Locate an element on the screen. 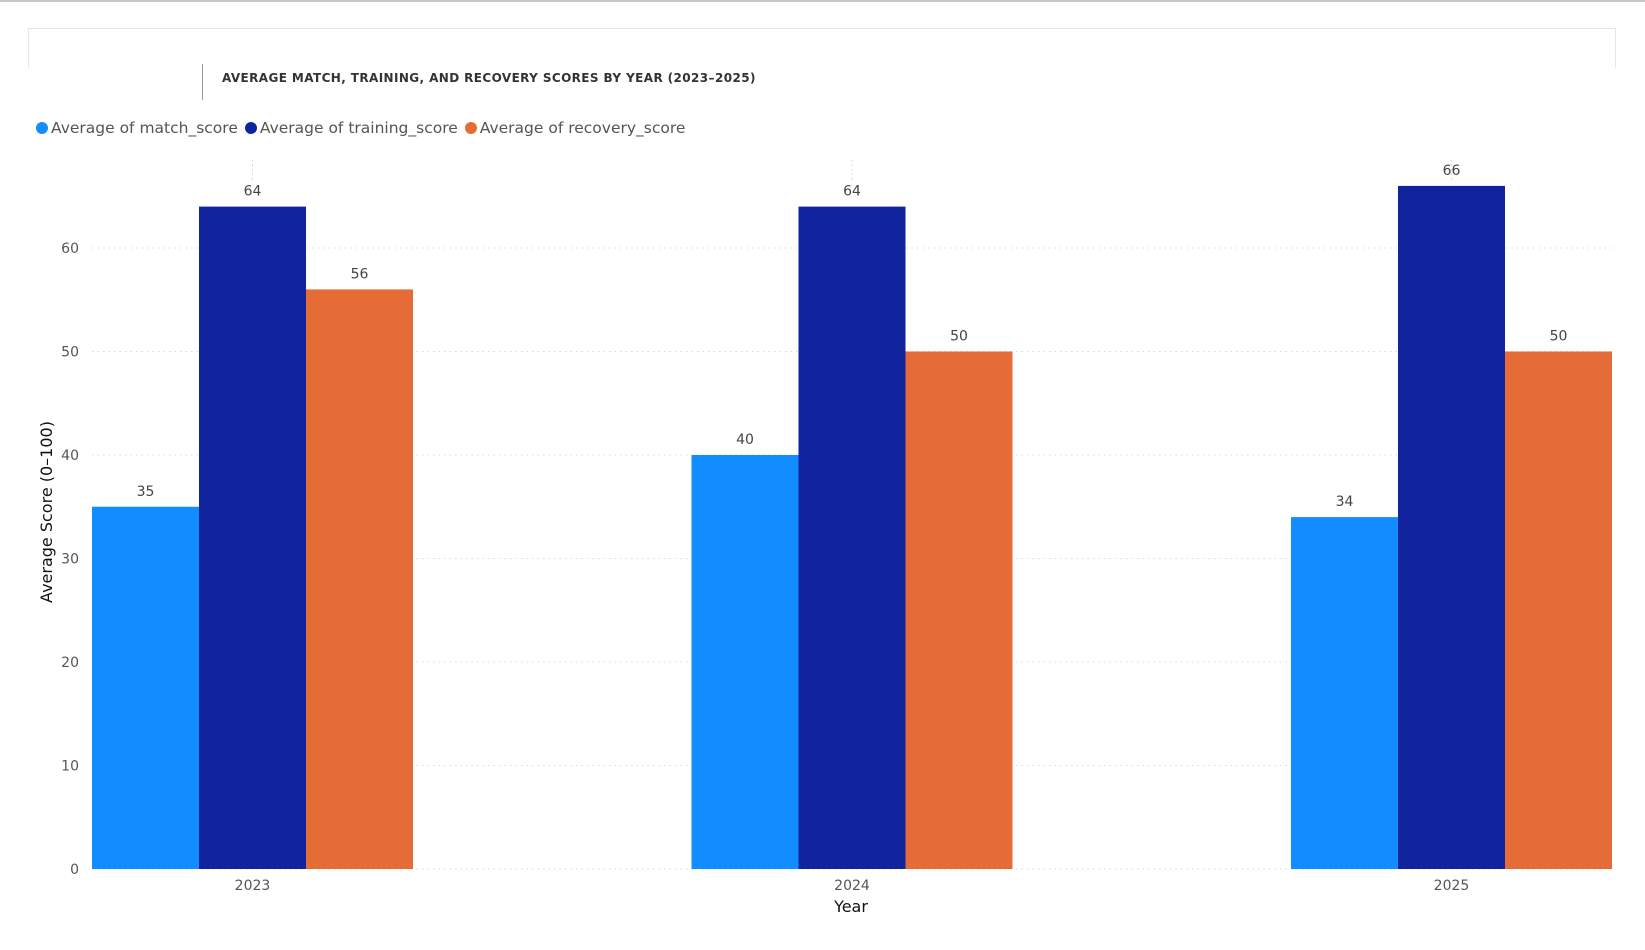 Image resolution: width=1645 pixels, height=950 pixels. bar-training-score-2024 is located at coordinates (852, 538).